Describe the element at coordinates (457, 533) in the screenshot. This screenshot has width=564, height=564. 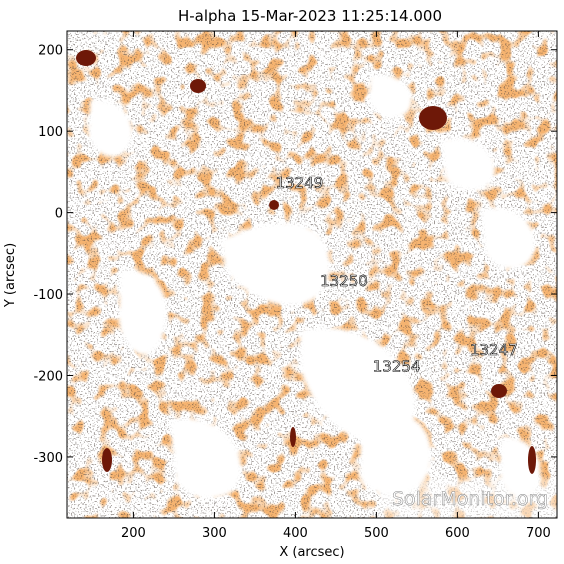
I see `x-tick-label: 600` at that location.